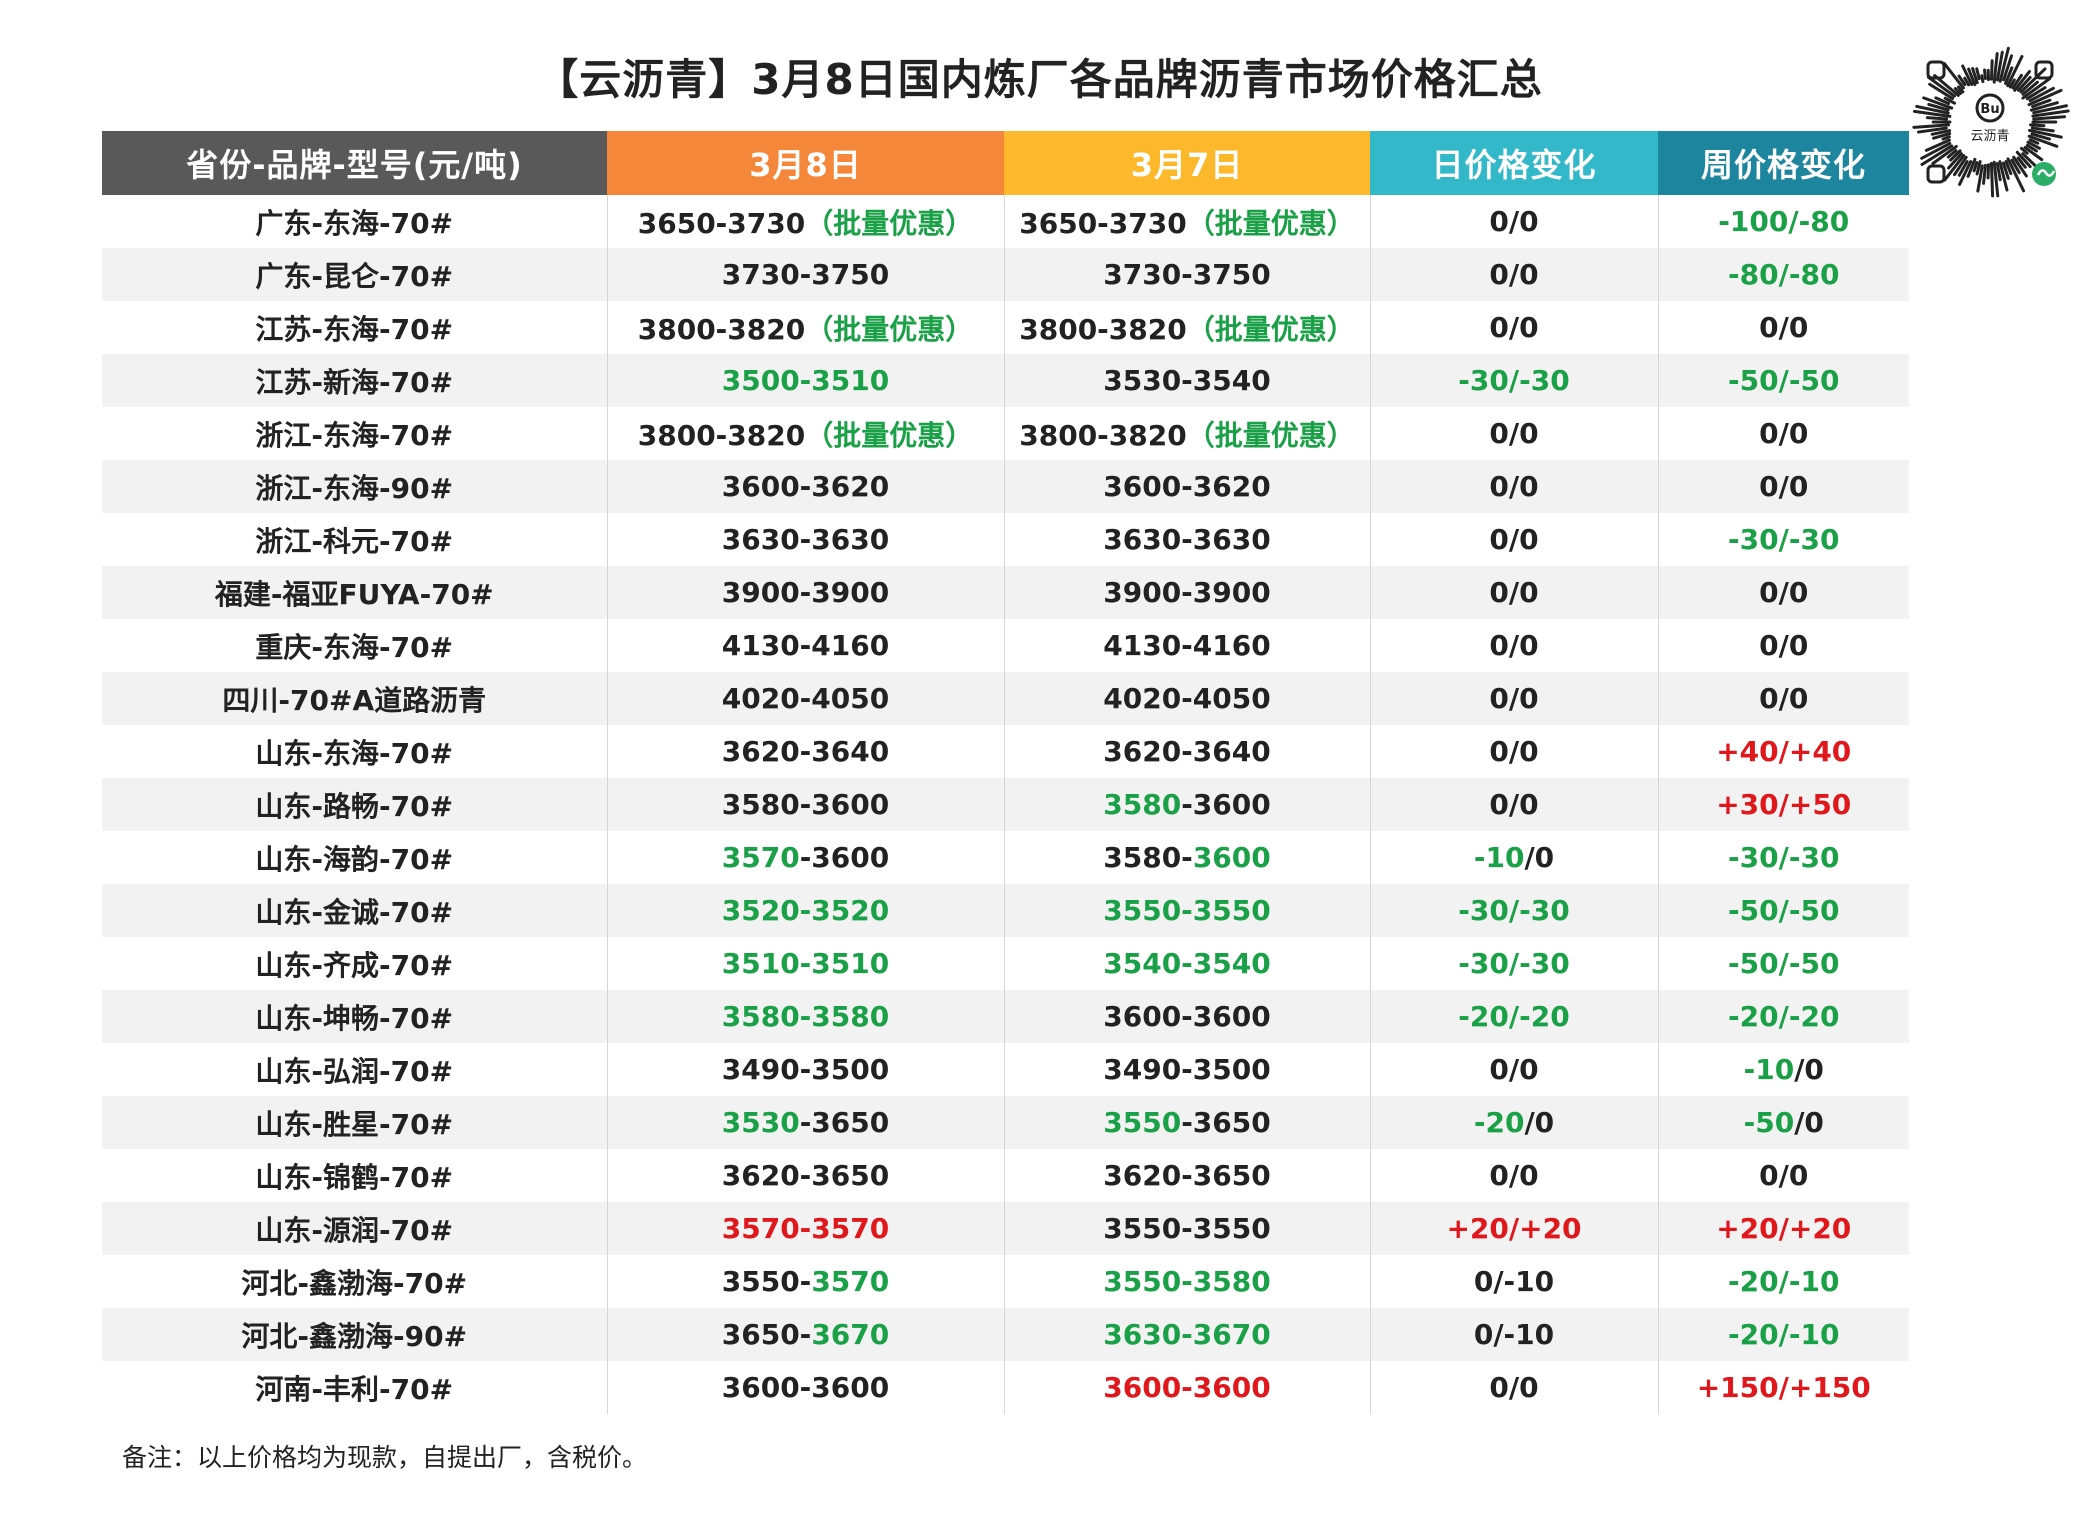 Image resolution: width=2079 pixels, height=1515 pixels. I want to click on value-segment: -10, so click(1499, 857).